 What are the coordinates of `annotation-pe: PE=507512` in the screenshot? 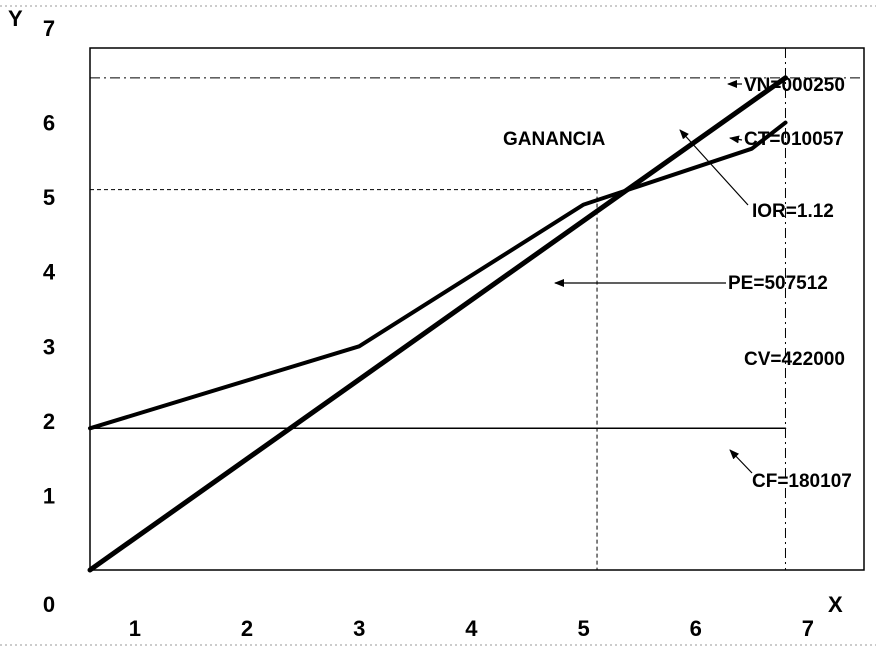 It's located at (778, 283).